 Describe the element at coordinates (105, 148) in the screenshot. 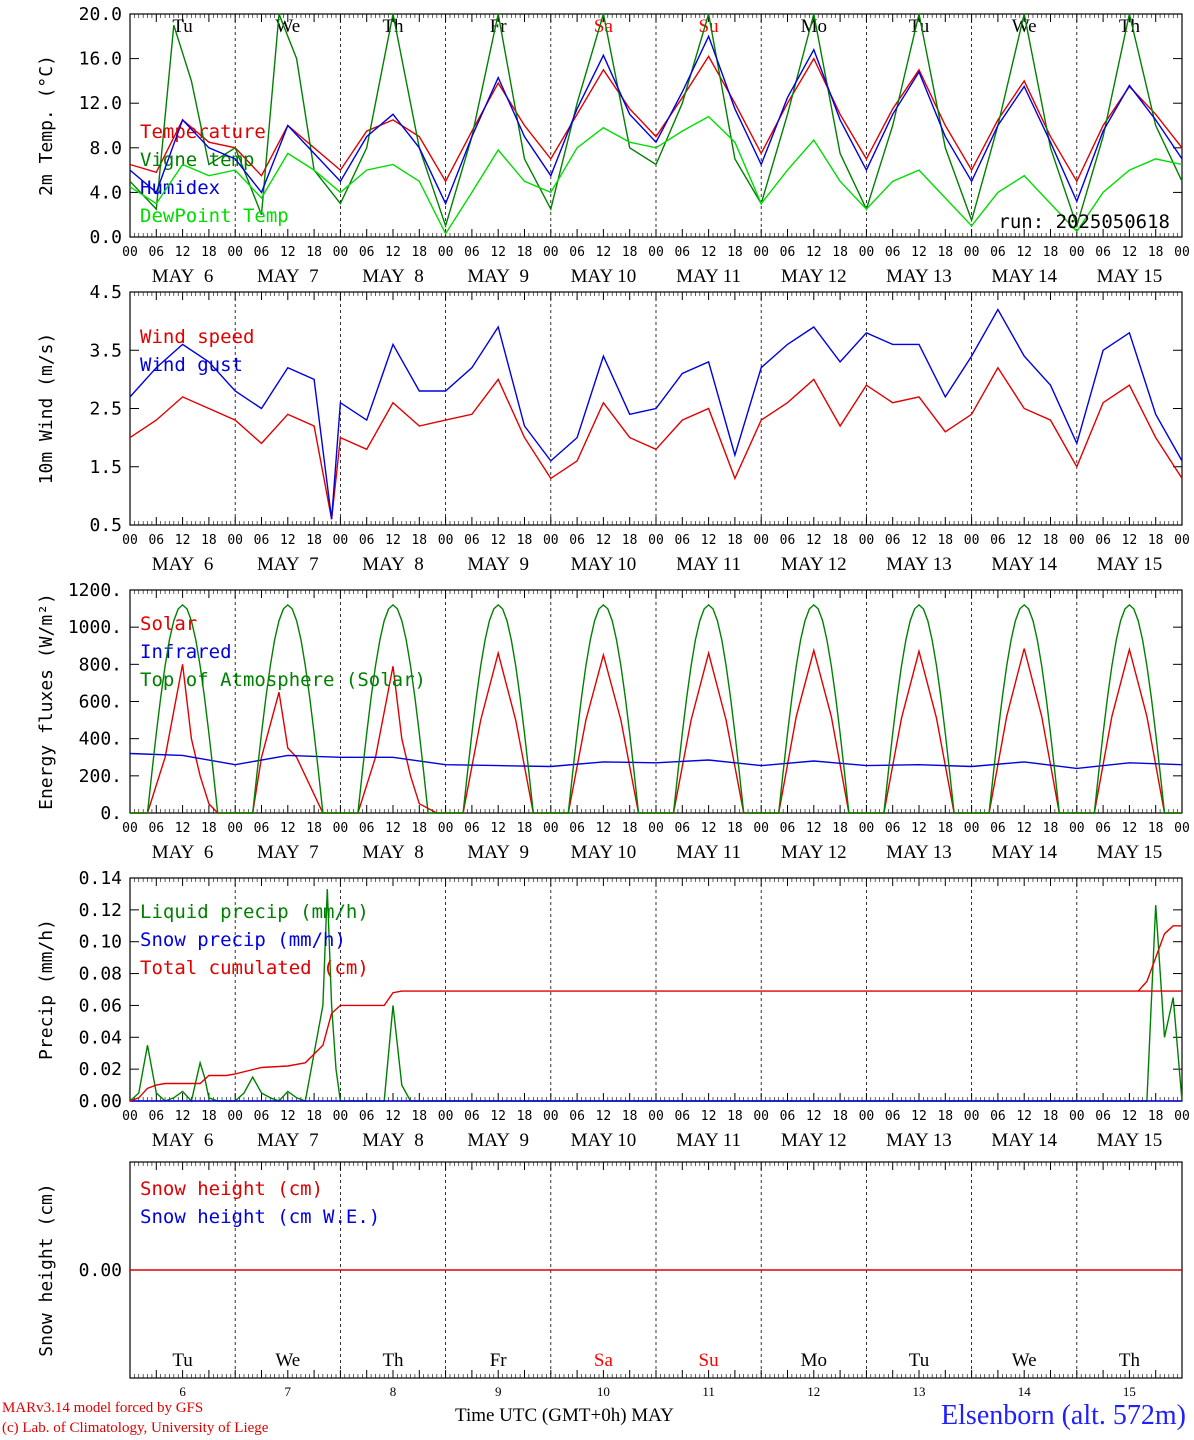

I see `y-tick-label: 8.0` at that location.